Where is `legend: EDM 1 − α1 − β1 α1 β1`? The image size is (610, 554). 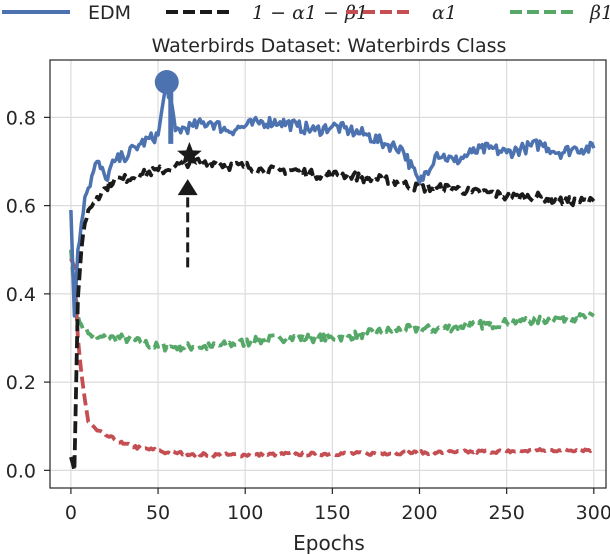
legend: EDM 1 − α1 − β1 α1 β1 is located at coordinates (306, 13).